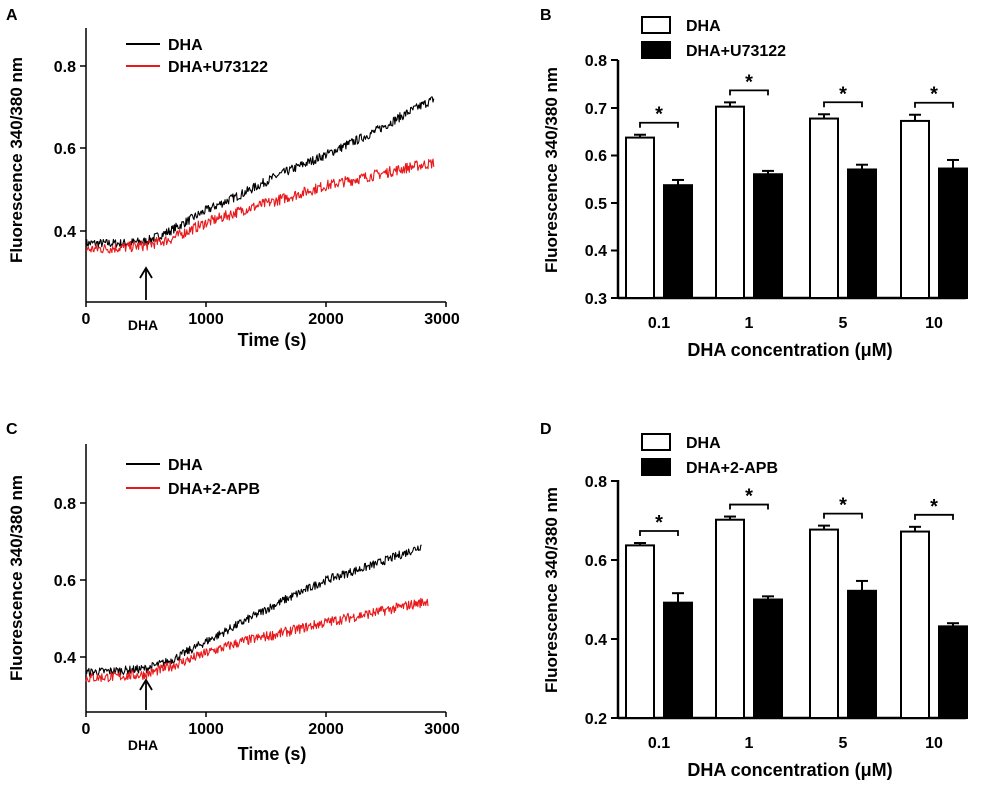 The height and width of the screenshot is (790, 1000). What do you see at coordinates (16, 578) in the screenshot?
I see `y-axis-title-c: Fluorescence 340/380 nm` at bounding box center [16, 578].